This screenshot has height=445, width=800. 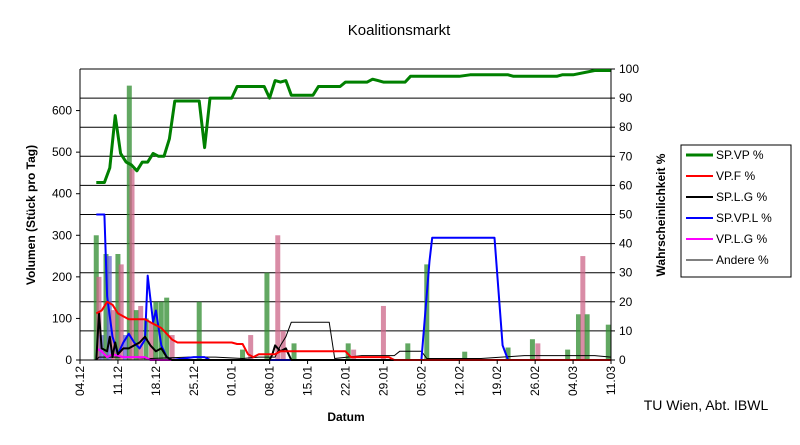 I want to click on x-tick-label: 12.02, so click(x=459, y=381).